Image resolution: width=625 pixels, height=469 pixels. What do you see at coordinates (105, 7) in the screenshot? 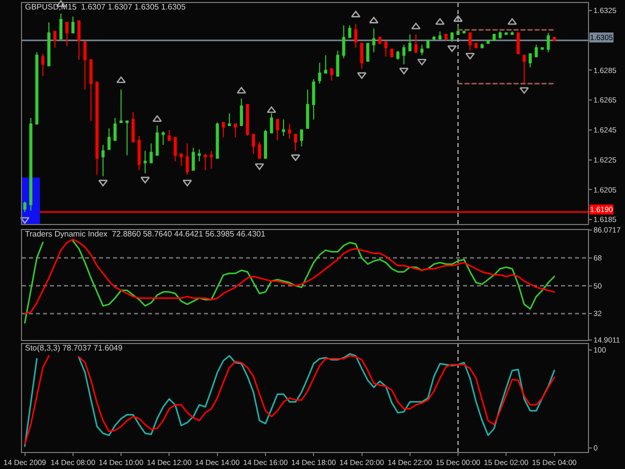
I see `chart-title: GBPUSD,M15 1.6307 1.6307 1.6305 1.6305` at bounding box center [105, 7].